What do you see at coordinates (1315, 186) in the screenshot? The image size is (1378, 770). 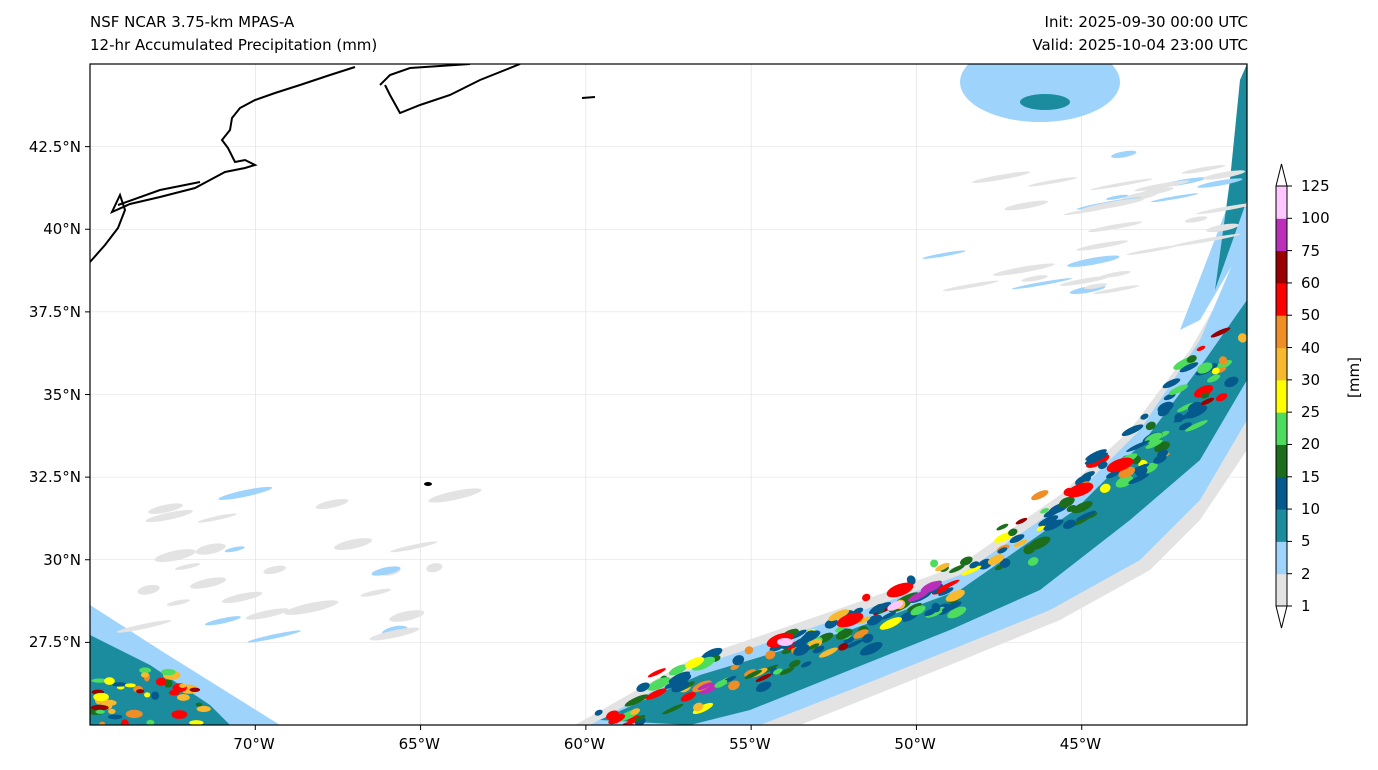 I see `colorbar-tick-label: 125` at bounding box center [1315, 186].